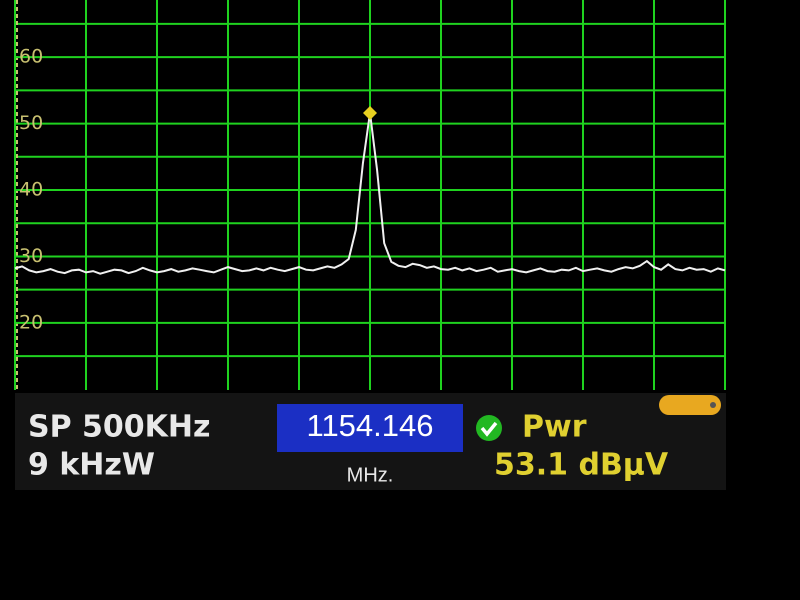  I want to click on rbw-label: 9 kHzW, so click(91, 465).